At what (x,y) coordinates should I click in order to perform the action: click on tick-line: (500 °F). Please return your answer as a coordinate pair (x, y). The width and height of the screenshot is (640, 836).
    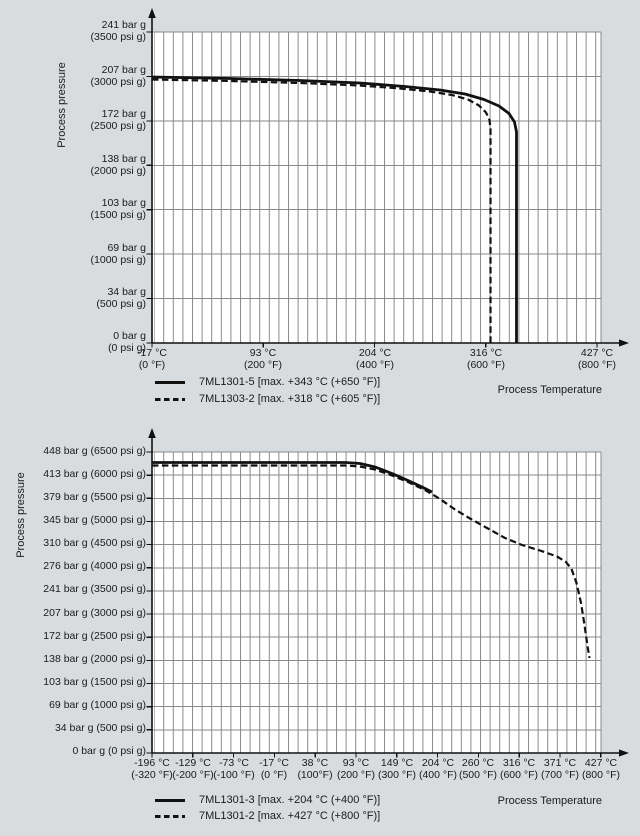
    Looking at the image, I should click on (478, 774).